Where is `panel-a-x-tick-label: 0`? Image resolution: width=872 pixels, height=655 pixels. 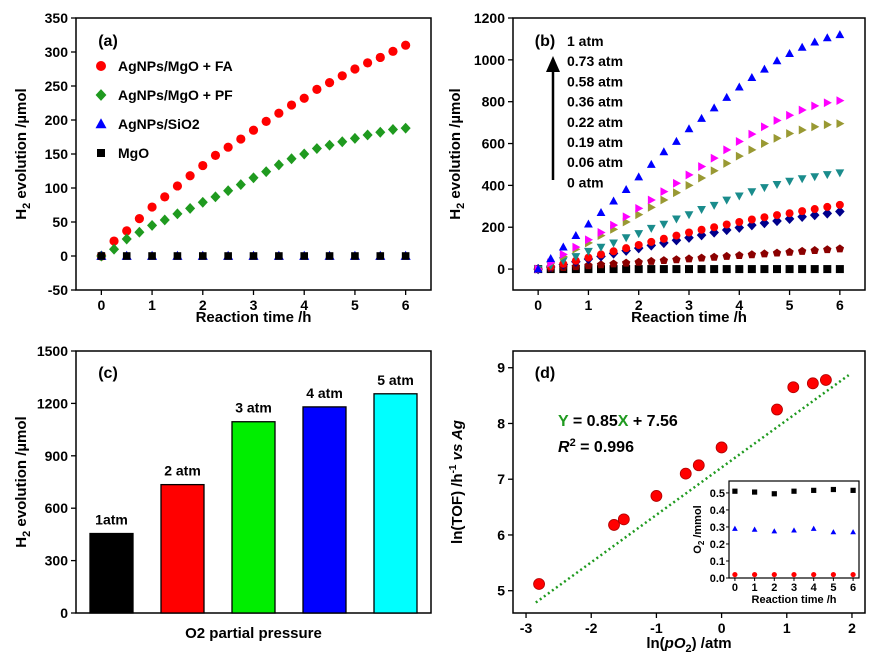
panel-a-x-tick-label: 0 is located at coordinates (101, 305).